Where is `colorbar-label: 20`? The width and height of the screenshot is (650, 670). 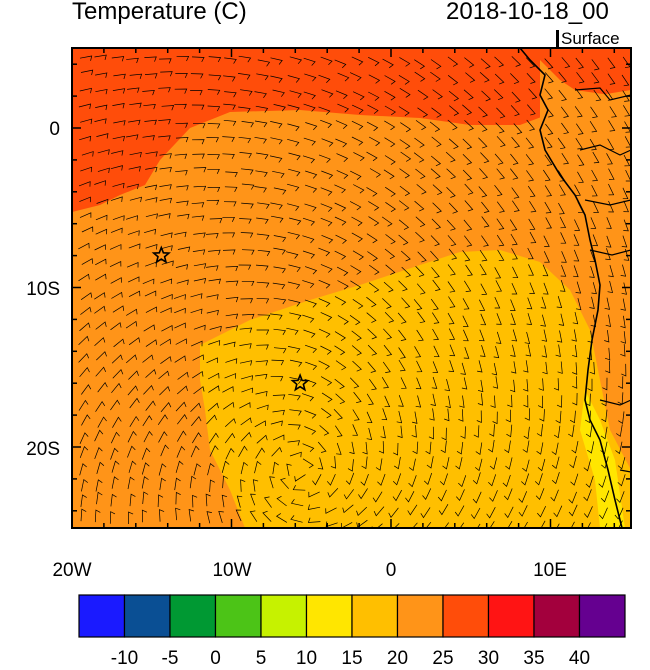
colorbar-label: 20 is located at coordinates (397, 658).